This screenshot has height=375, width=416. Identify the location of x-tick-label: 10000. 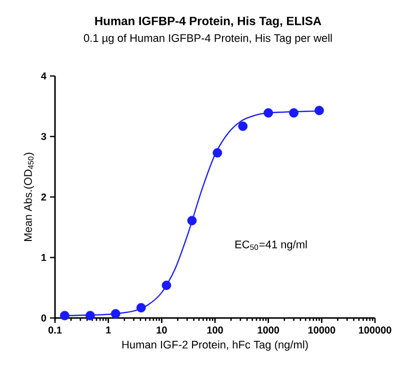
(322, 330).